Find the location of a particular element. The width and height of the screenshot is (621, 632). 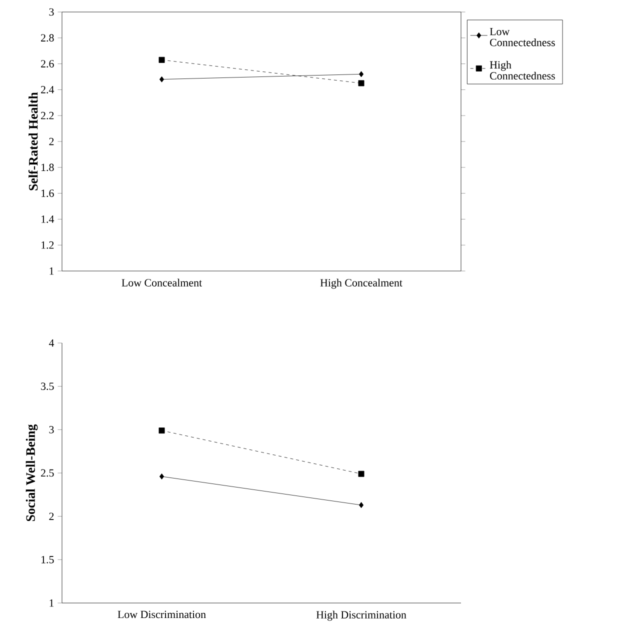

y-tick-label: 1.6 is located at coordinates (48, 193).